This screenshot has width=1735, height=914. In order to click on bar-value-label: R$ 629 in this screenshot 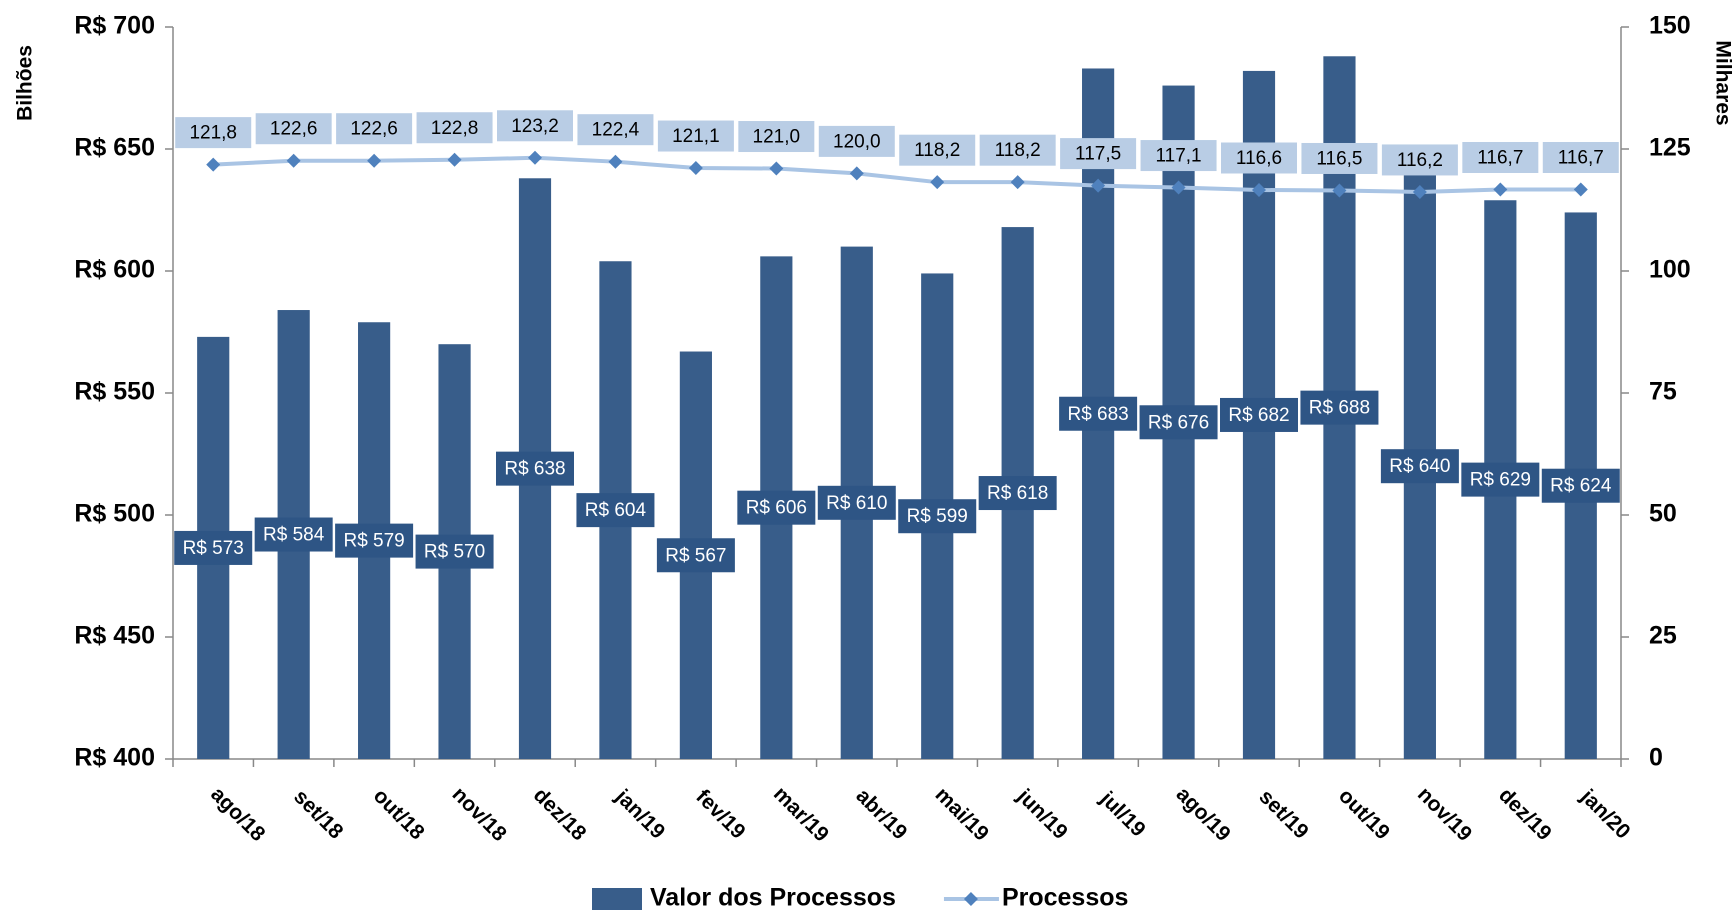, I will do `click(1500, 480)`.